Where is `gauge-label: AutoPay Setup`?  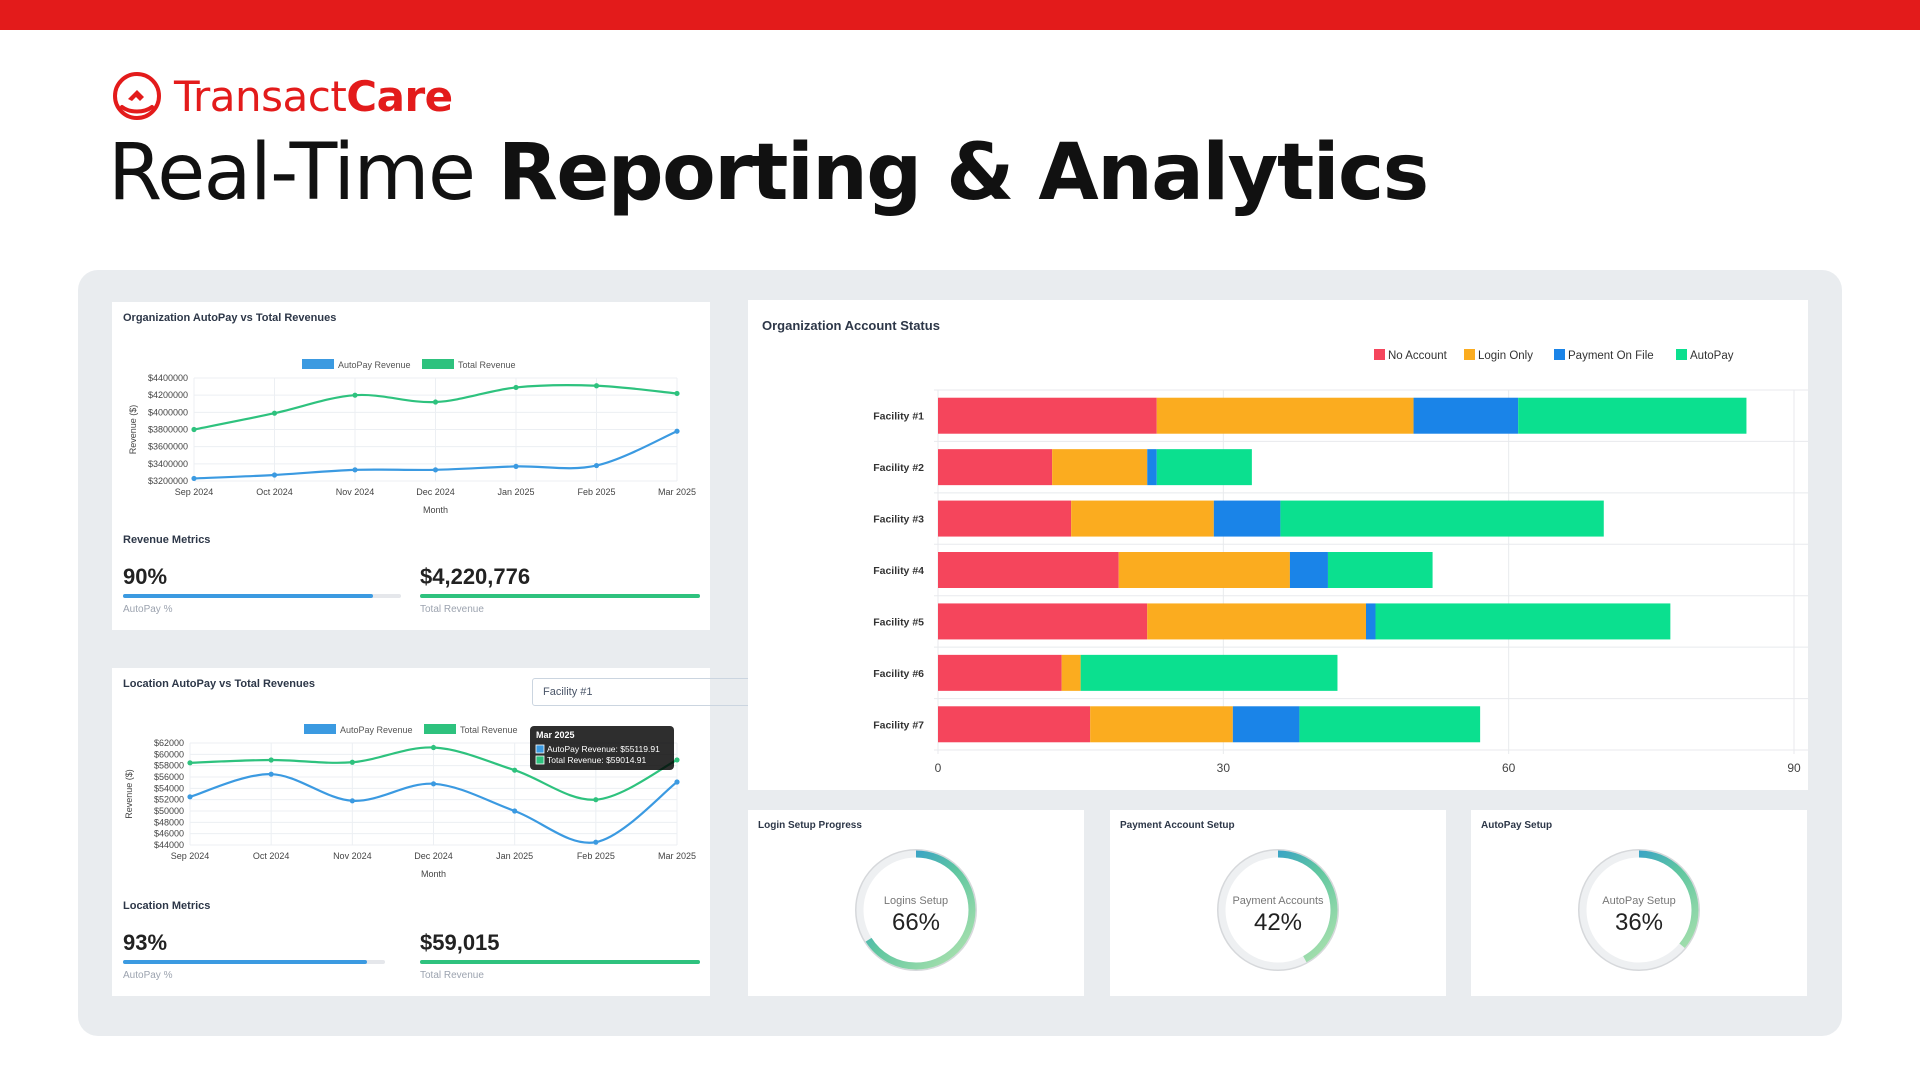
gauge-label: AutoPay Setup is located at coordinates (1638, 901).